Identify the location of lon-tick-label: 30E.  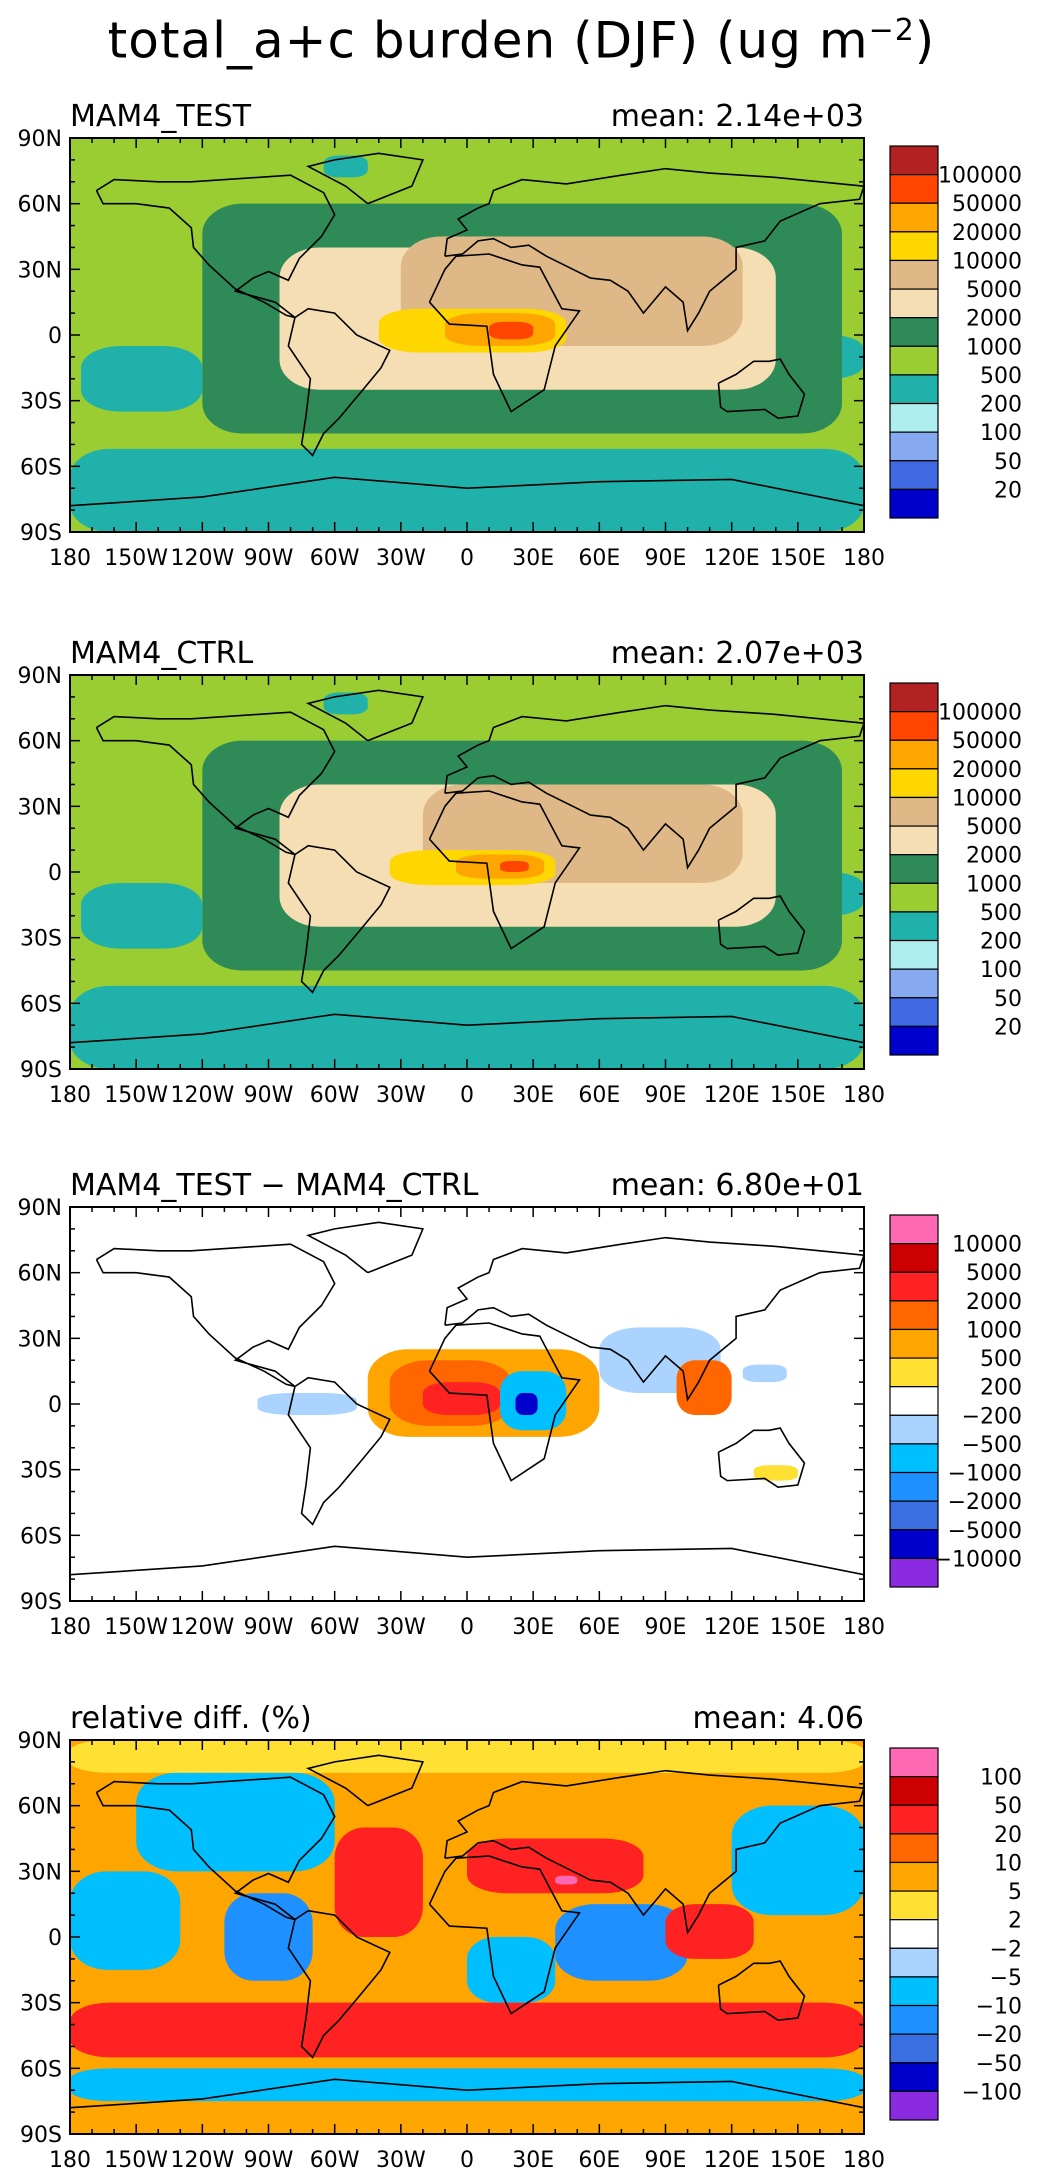
(533, 1095).